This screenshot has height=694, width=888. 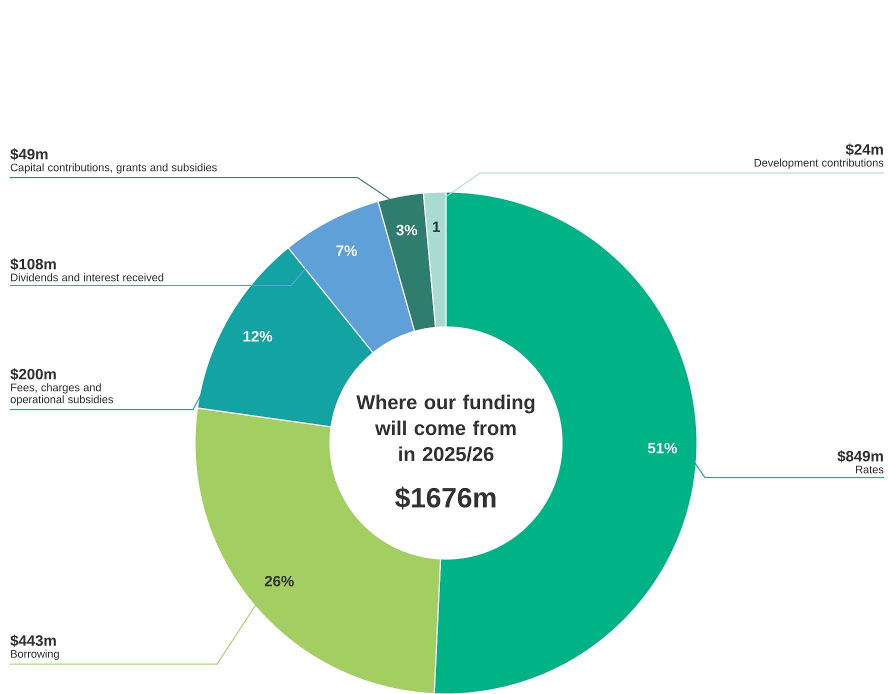 I want to click on data-label: $849m, so click(x=860, y=456).